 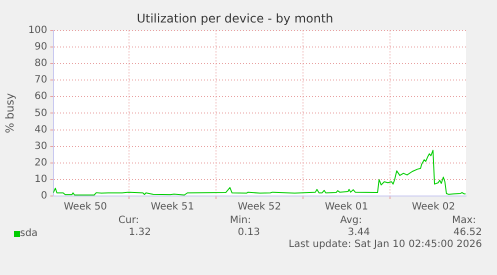 I want to click on text: 1.32, so click(x=139, y=232).